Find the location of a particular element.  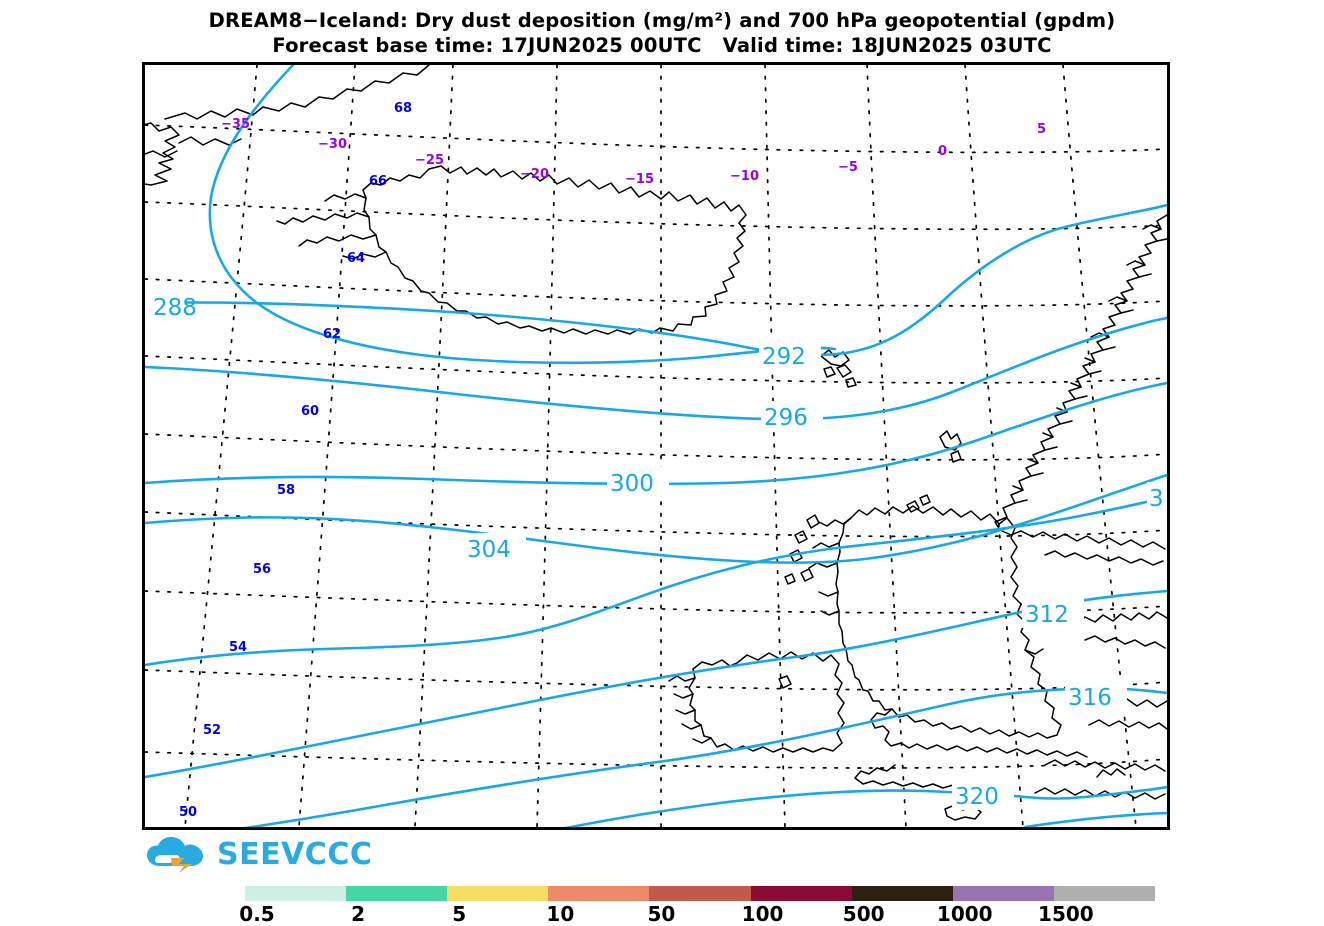

contour-label: 288 is located at coordinates (175, 308).